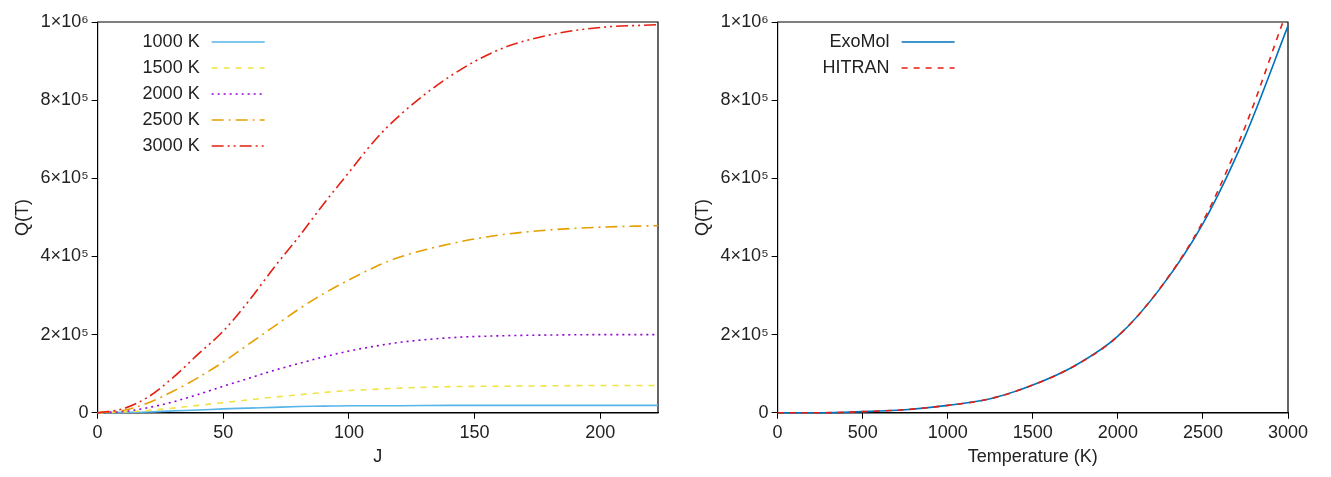 Image resolution: width=1331 pixels, height=477 pixels. I want to click on legend-label: 1000 K, so click(171, 40).